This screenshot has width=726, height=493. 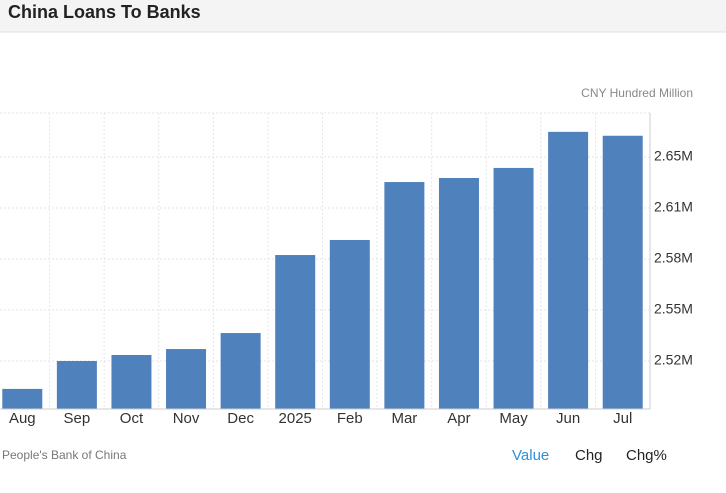 What do you see at coordinates (646, 455) in the screenshot?
I see `tab: Chg%` at bounding box center [646, 455].